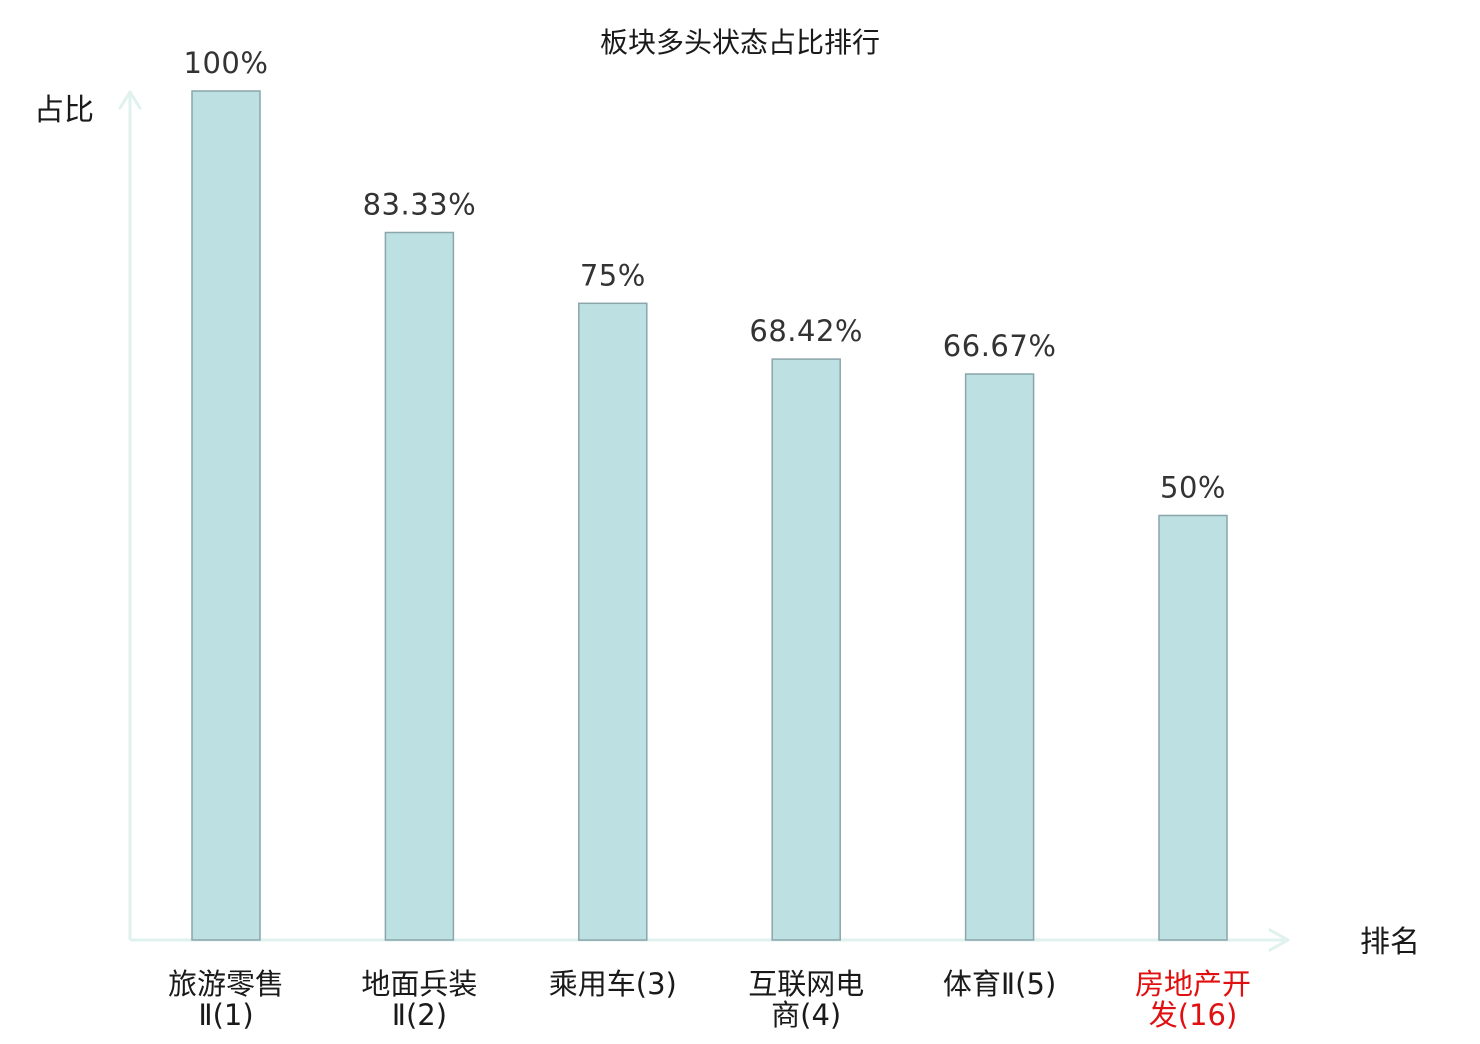 This screenshot has height=1044, width=1480. What do you see at coordinates (1193, 984) in the screenshot?
I see `category-label-6-line-1: 房地产开` at bounding box center [1193, 984].